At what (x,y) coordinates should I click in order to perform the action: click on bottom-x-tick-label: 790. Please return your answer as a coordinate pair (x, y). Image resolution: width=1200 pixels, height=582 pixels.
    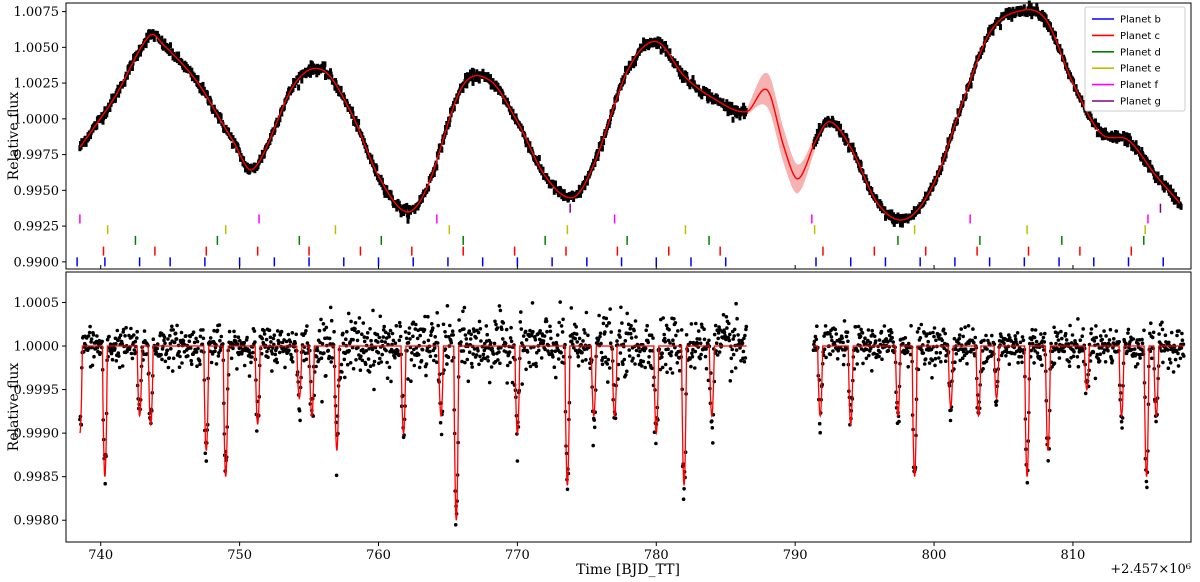
    Looking at the image, I should click on (795, 555).